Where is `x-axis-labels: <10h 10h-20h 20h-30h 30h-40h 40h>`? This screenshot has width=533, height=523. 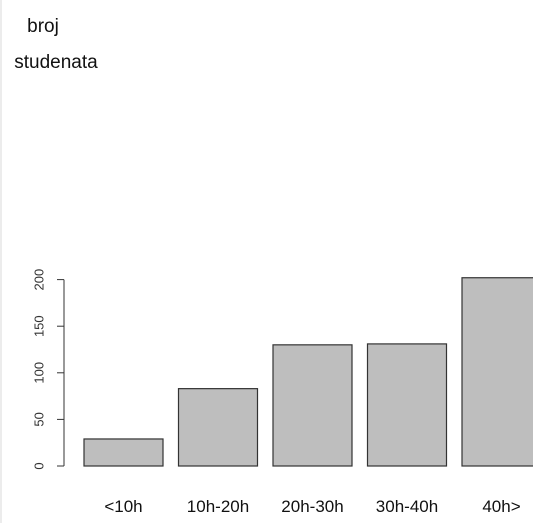
x-axis-labels: <10h 10h-20h 20h-30h 30h-40h 40h> is located at coordinates (312, 506).